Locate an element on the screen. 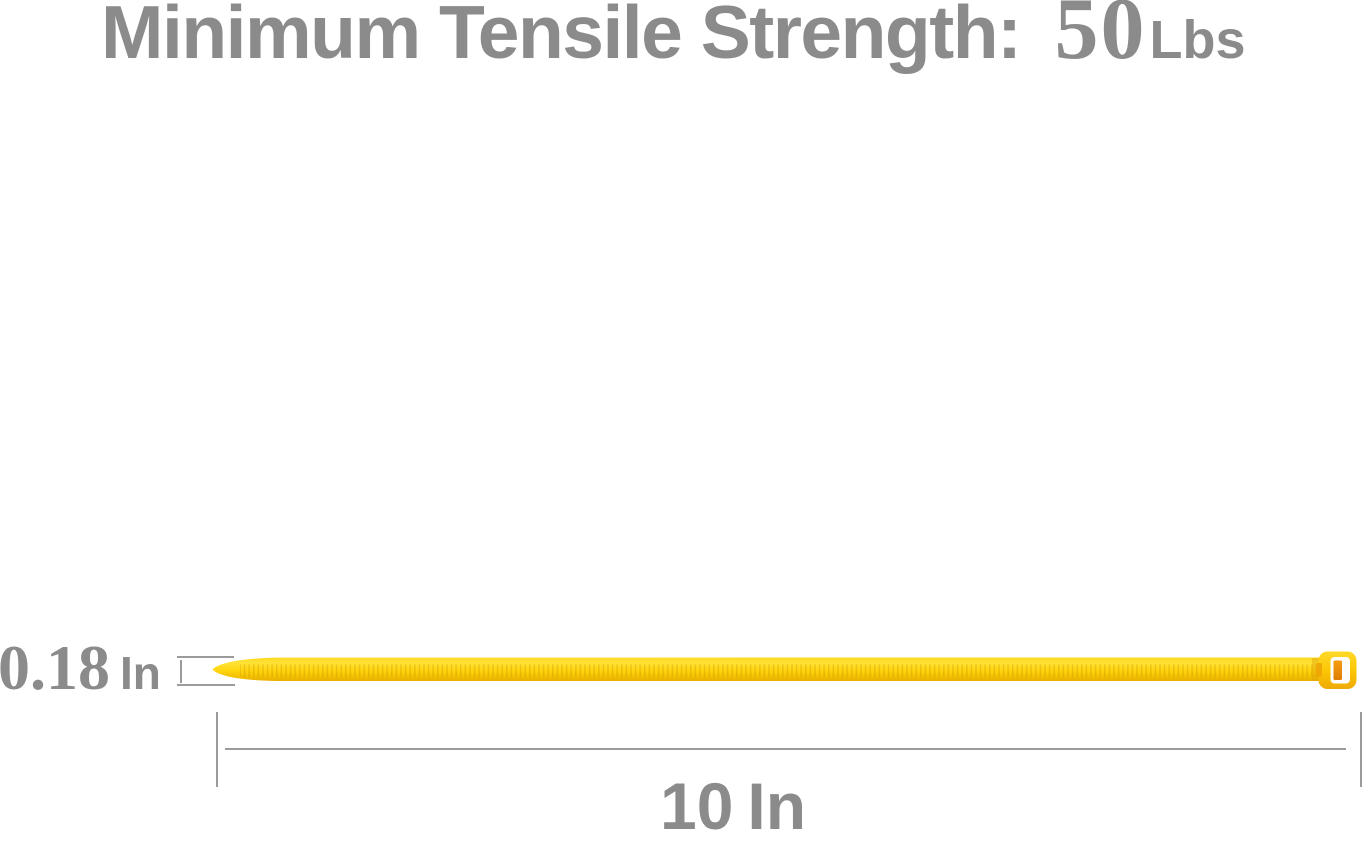 This screenshot has width=1364, height=843. width-value: 0.18 is located at coordinates (55, 667).